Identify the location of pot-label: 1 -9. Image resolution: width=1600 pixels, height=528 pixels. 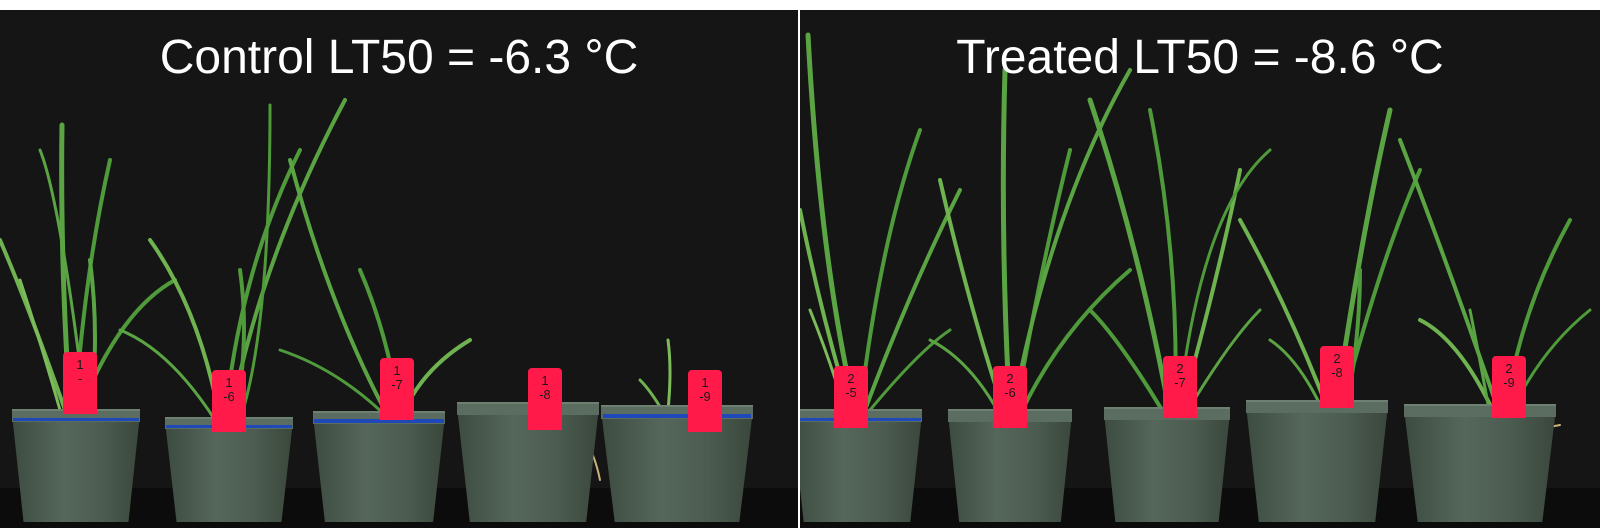
(705, 401).